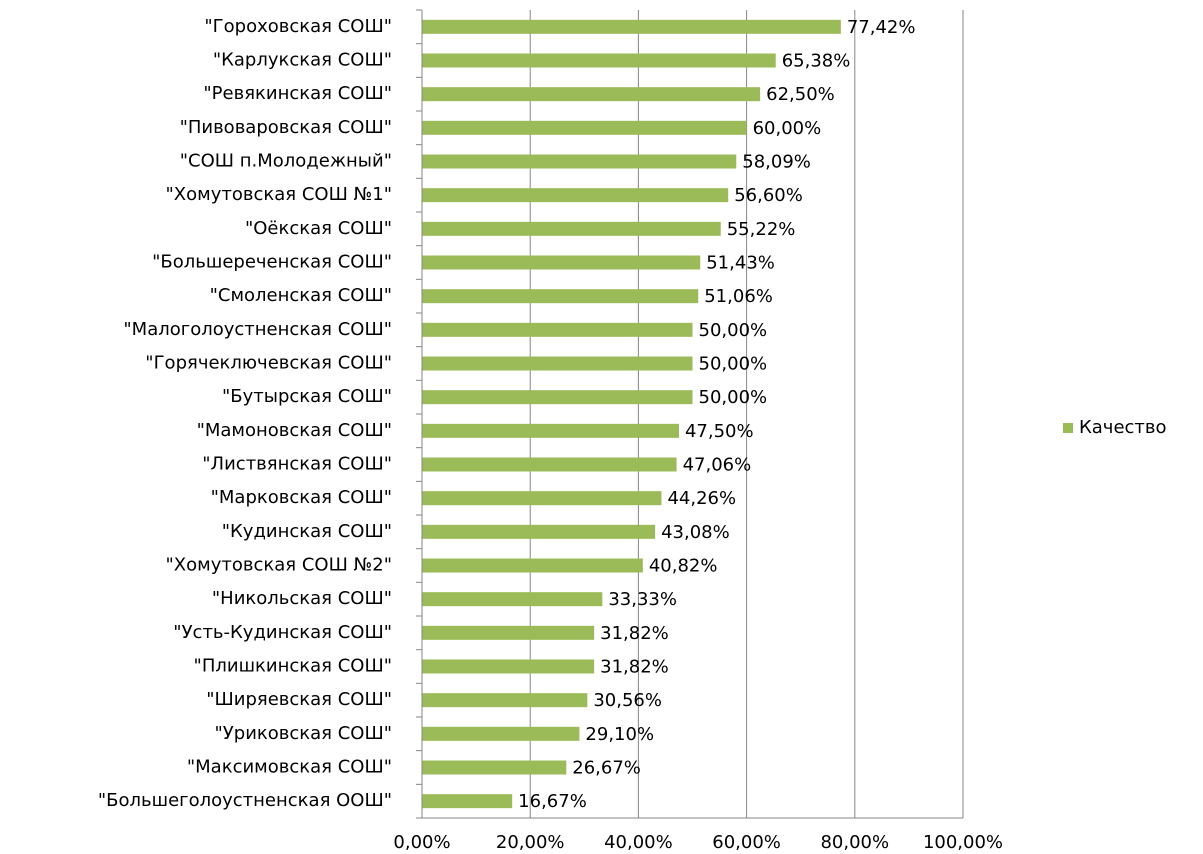 The width and height of the screenshot is (1203, 854). I want to click on y-tick-label: "Кудинская СОШ", so click(307, 531).